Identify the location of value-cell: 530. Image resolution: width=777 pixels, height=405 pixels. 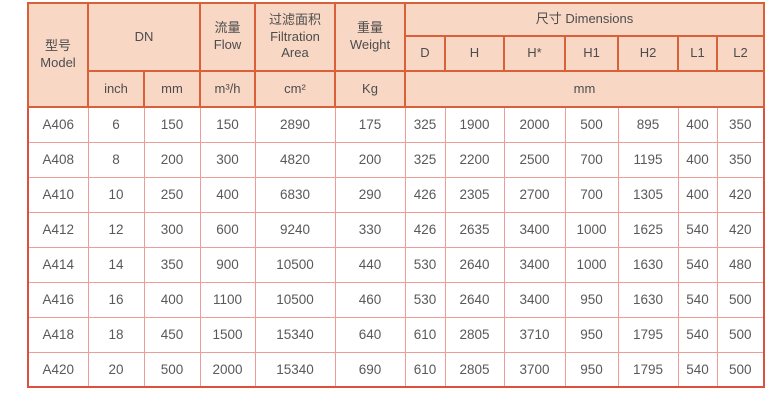
(425, 299).